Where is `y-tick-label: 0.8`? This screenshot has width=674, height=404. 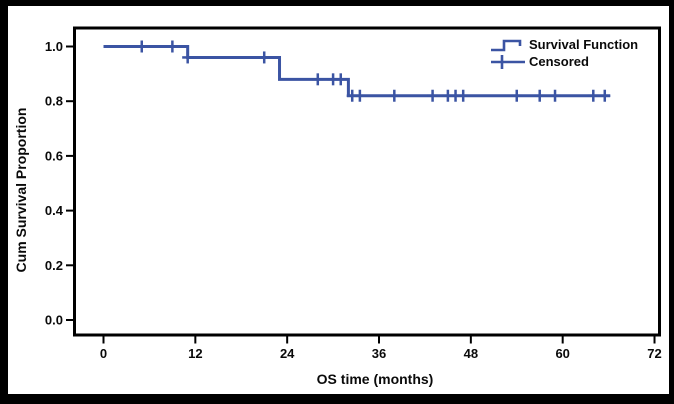
y-tick-label: 0.8 is located at coordinates (54, 101).